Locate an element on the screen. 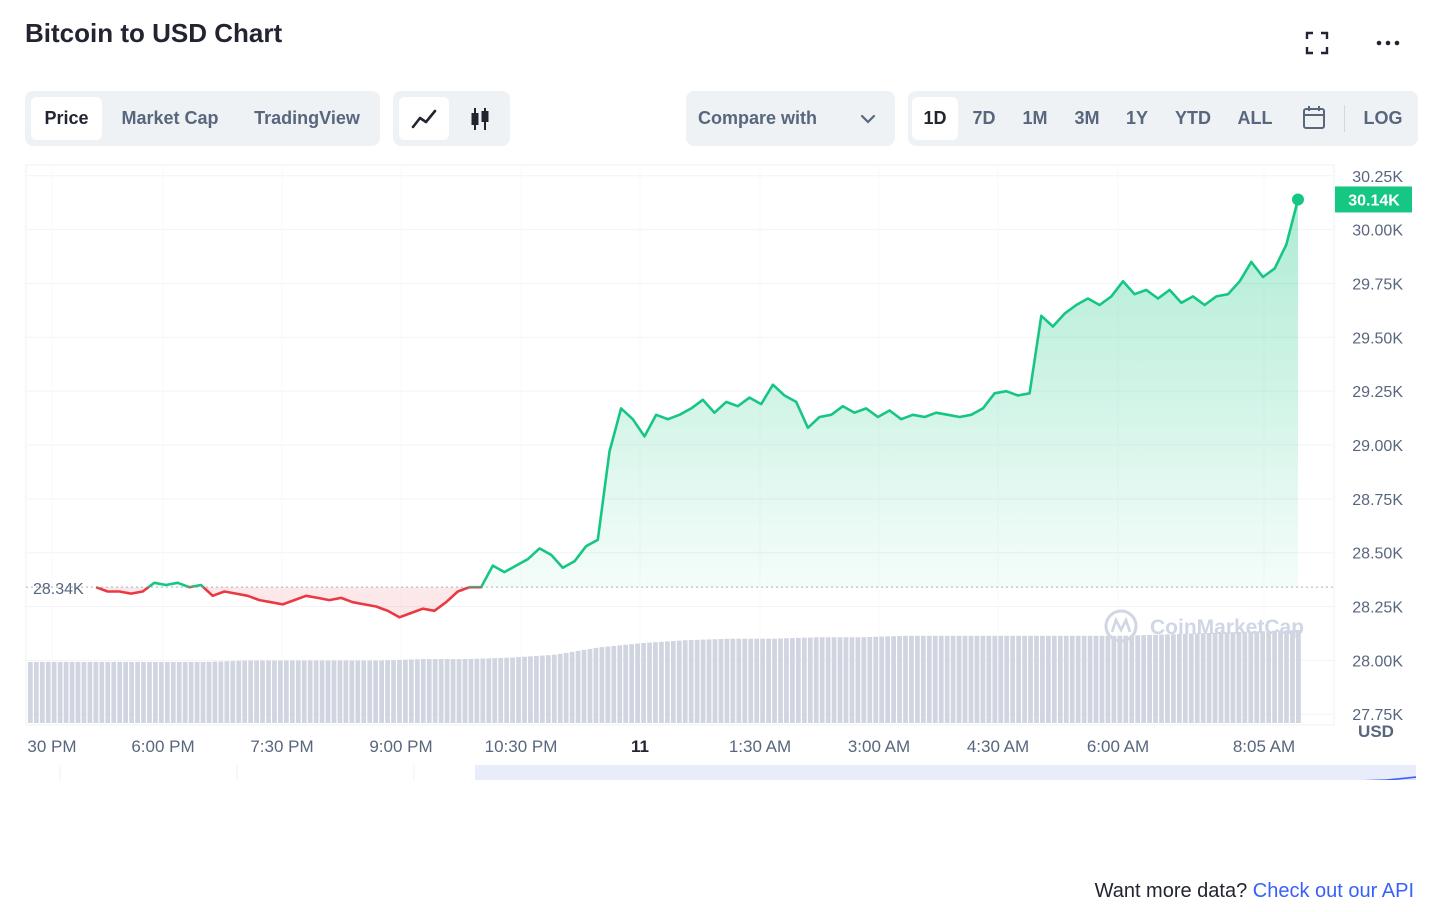 This screenshot has width=1432, height=912. x-tick-label: 10:30 PM is located at coordinates (521, 746).